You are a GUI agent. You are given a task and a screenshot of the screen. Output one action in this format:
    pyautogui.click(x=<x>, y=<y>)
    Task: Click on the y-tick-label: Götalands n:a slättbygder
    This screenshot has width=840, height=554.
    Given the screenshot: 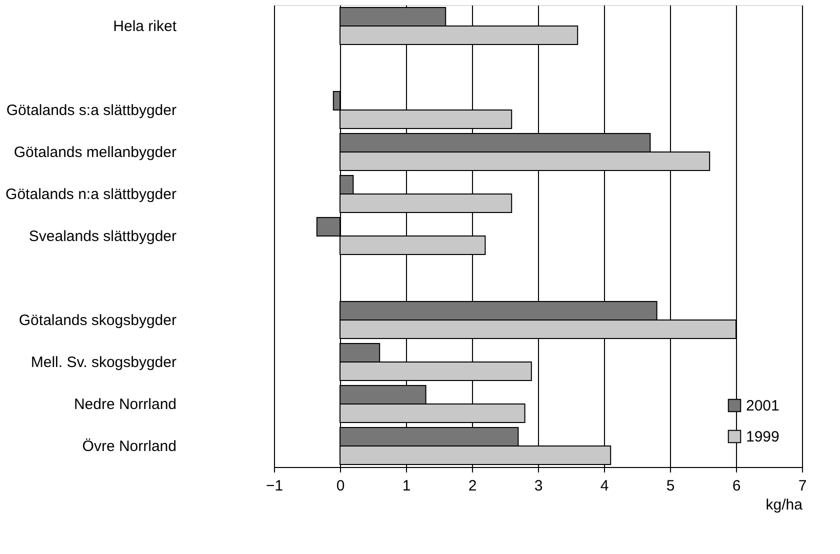 What is the action you would take?
    pyautogui.click(x=91, y=194)
    